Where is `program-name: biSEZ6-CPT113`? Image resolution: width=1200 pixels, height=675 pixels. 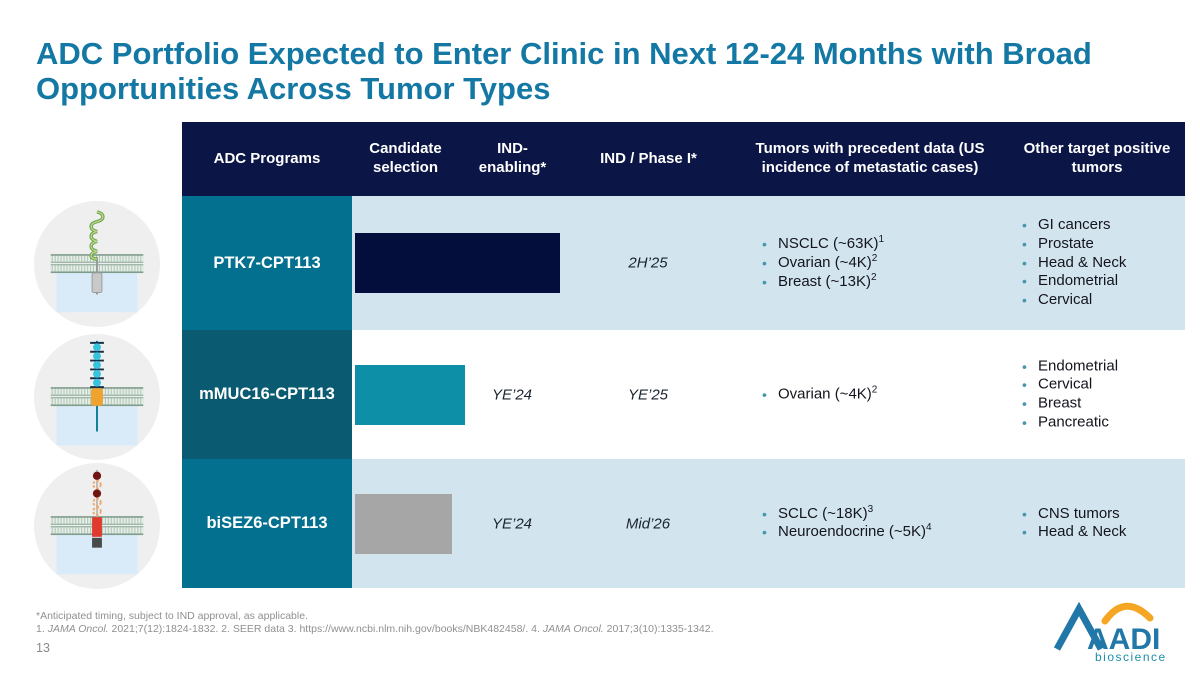
program-name: biSEZ6-CPT113 is located at coordinates (267, 523).